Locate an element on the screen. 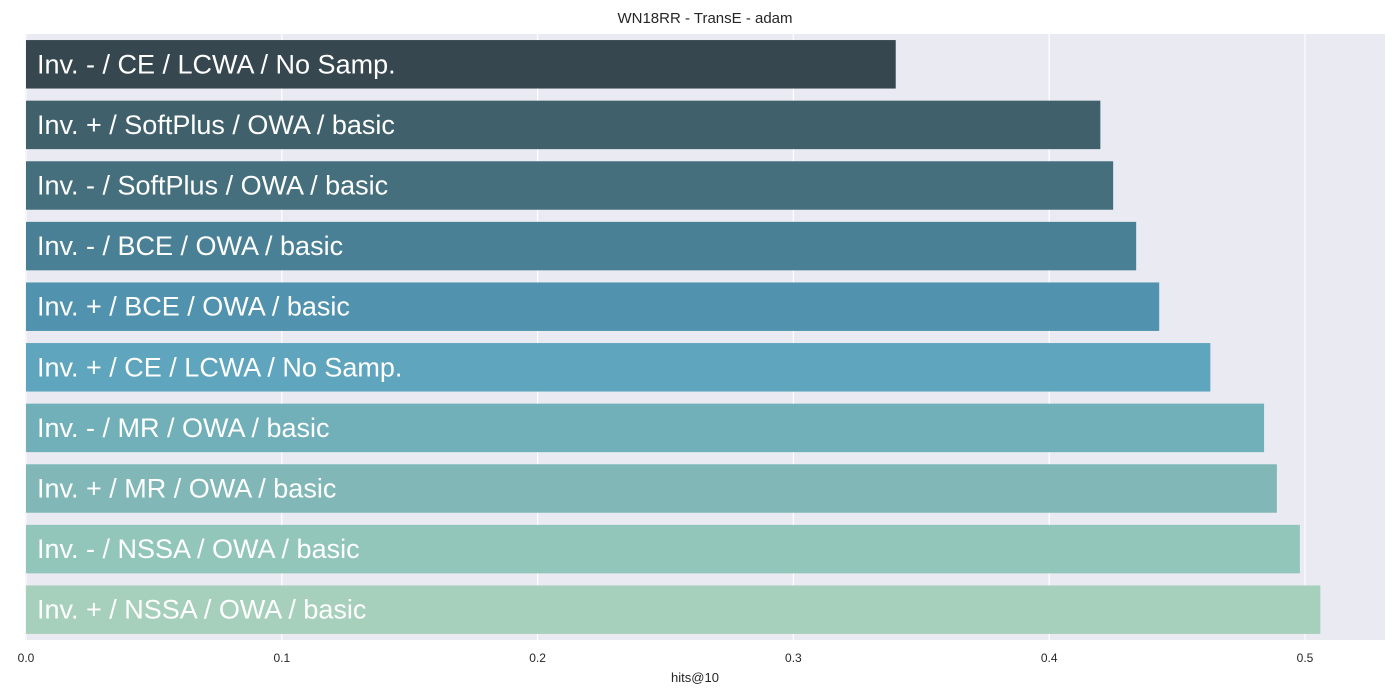 The width and height of the screenshot is (1400, 700). x-axis-ticks: 0.0 0.1 0.2 0.3 0.4 0.5 is located at coordinates (666, 658).